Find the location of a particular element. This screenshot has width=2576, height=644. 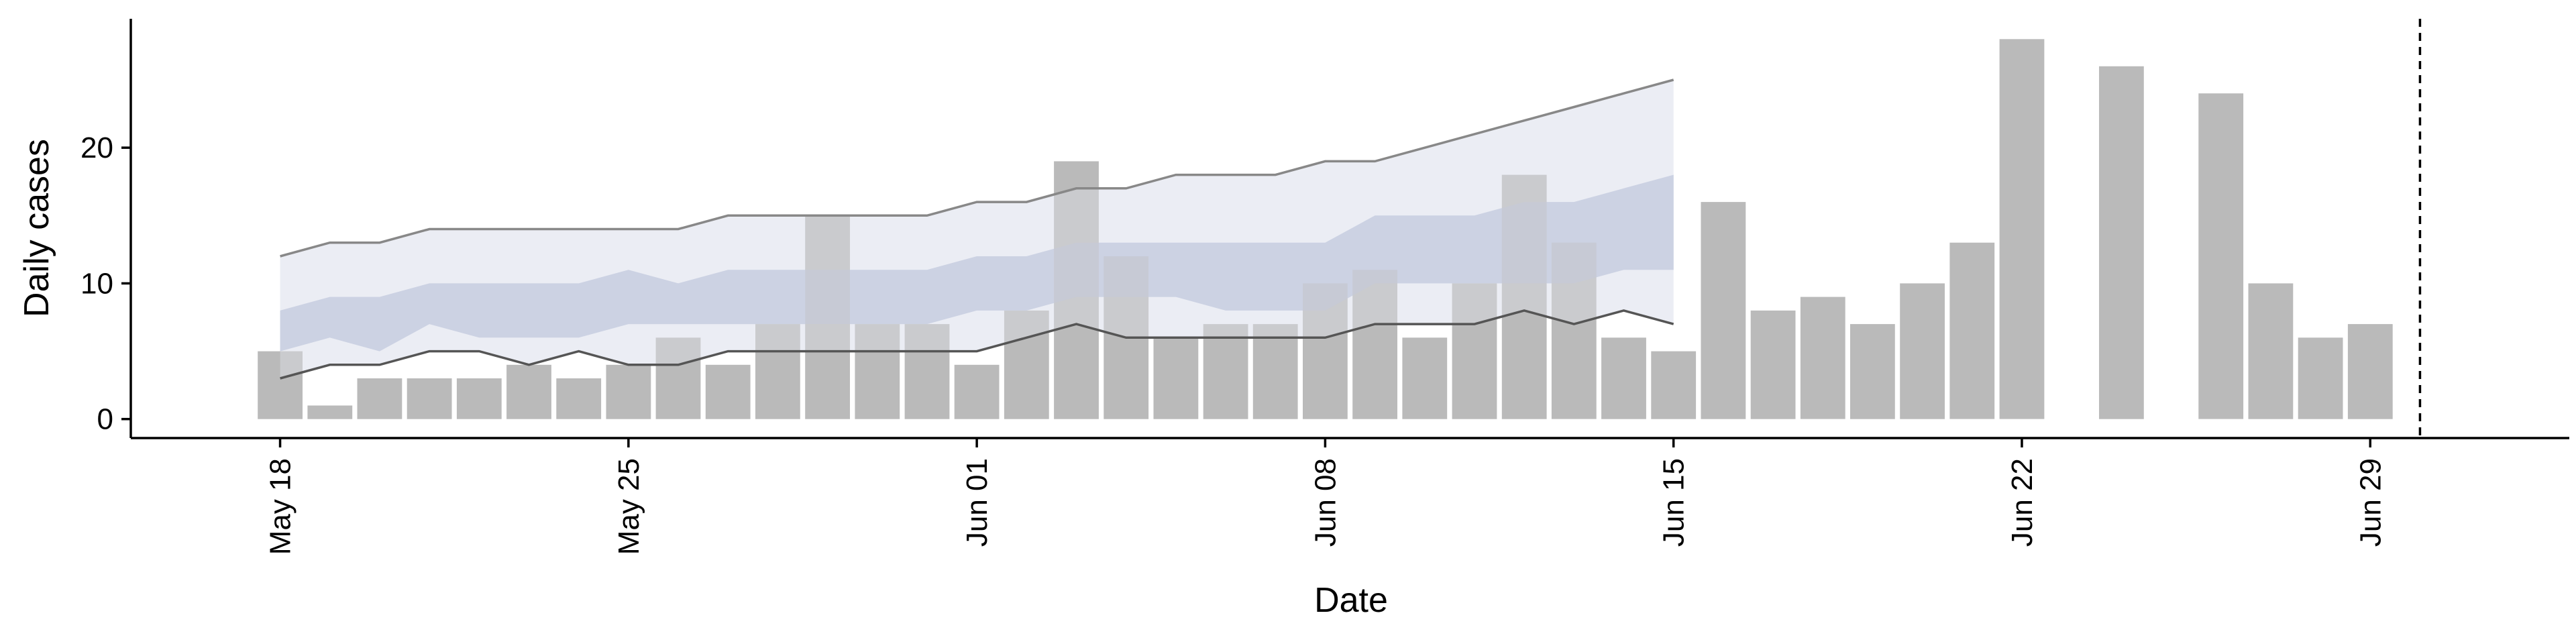

x-tick-label: Jun 22 is located at coordinates (2022, 502).